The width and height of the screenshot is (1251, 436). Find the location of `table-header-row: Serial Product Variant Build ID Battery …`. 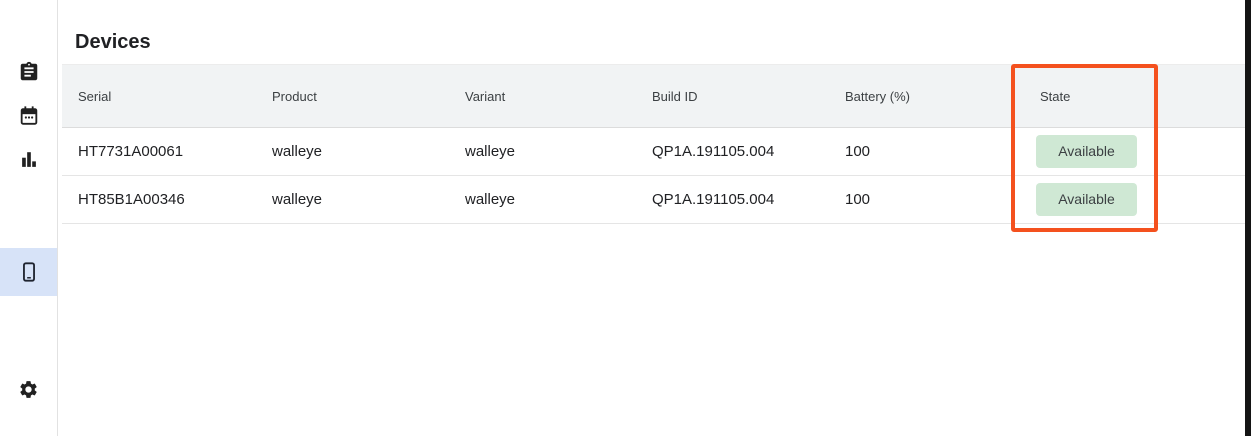

table-header-row: Serial Product Variant Build ID Battery … is located at coordinates (653, 96).